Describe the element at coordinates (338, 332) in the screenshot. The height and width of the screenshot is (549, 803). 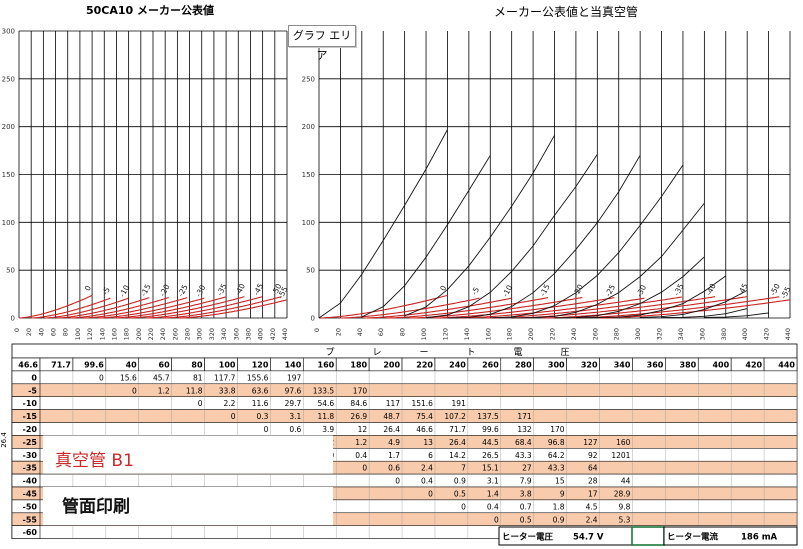
I see `x-tick-label: 20` at that location.